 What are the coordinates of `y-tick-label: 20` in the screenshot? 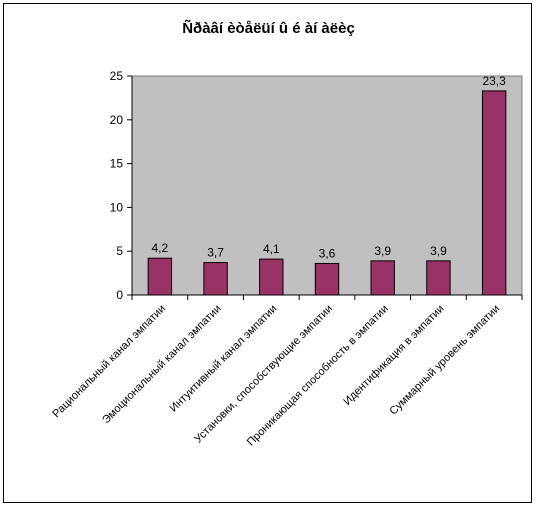 It's located at (117, 120).